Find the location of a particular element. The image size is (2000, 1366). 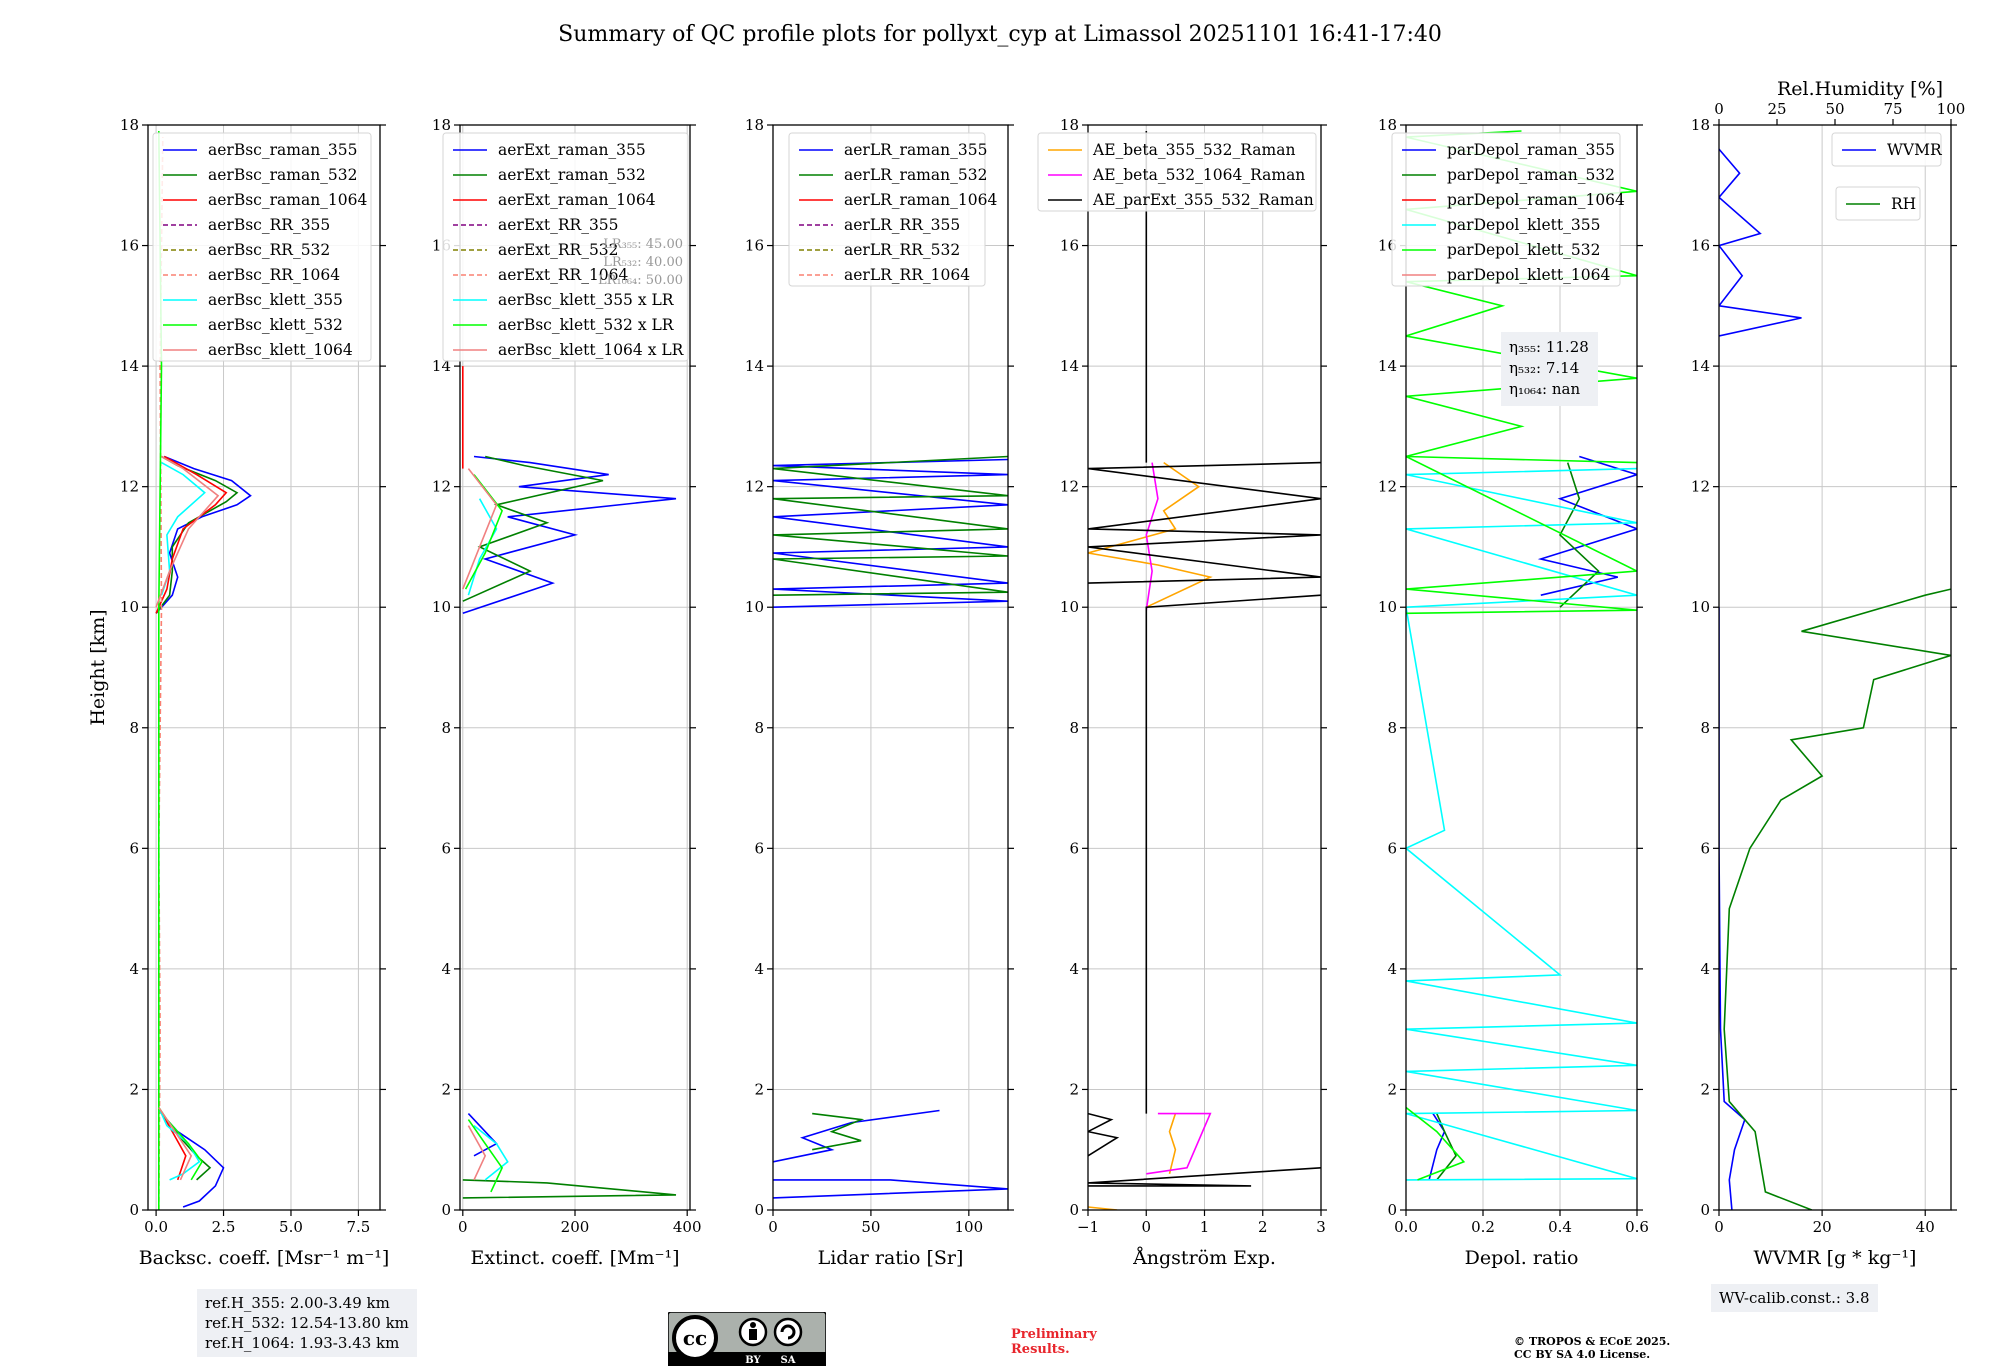

legend: RH is located at coordinates (1878, 203).